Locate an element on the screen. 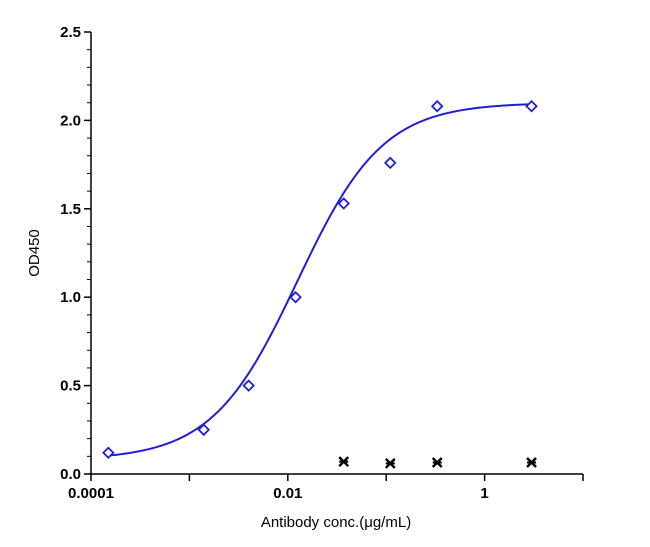 The width and height of the screenshot is (650, 547). y-tick-label: 1.0 is located at coordinates (70, 297).